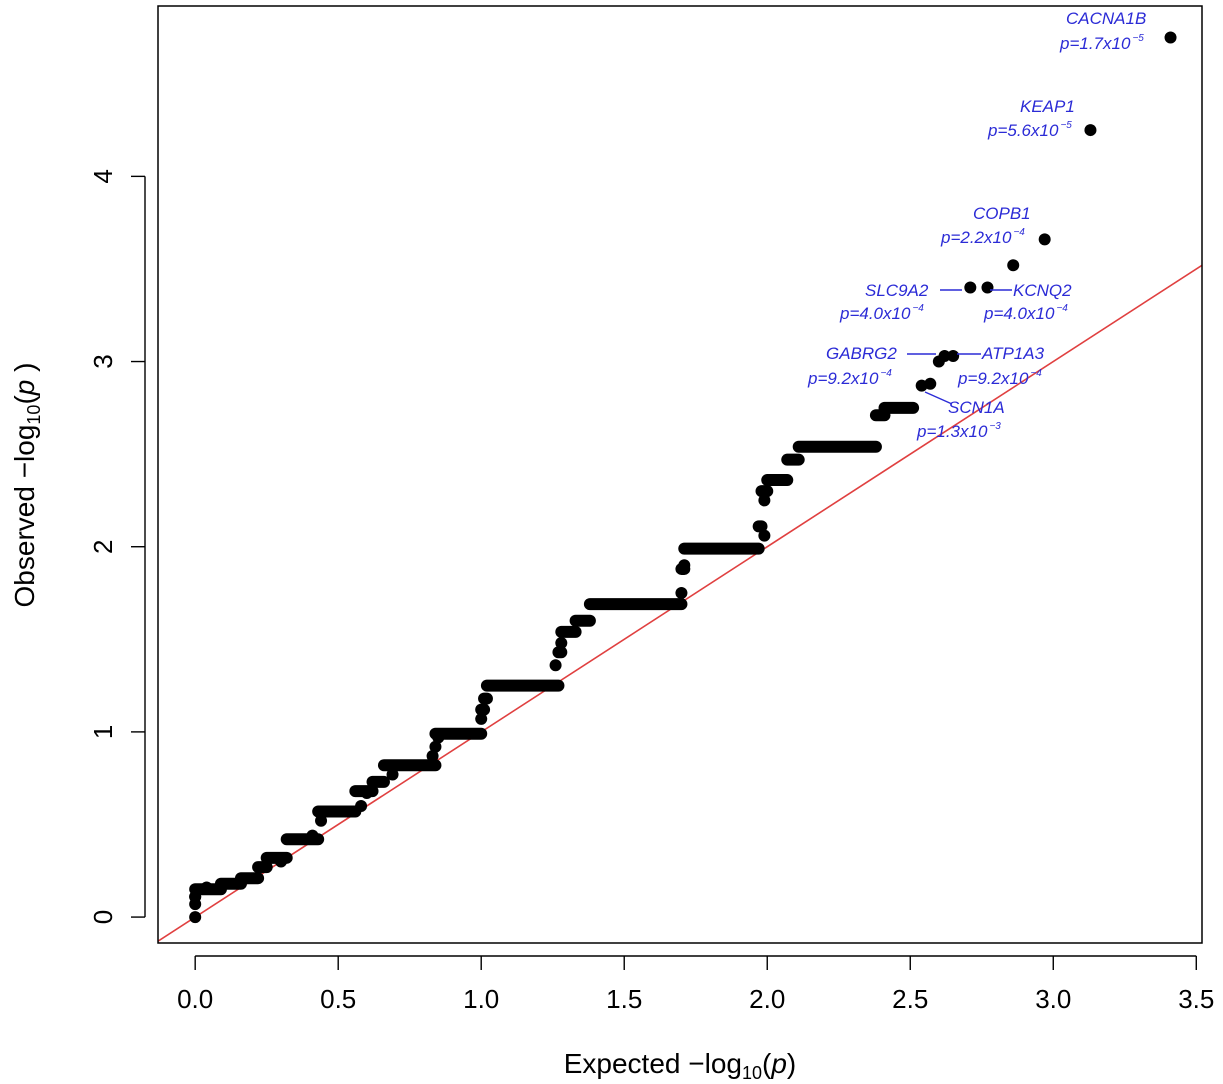 This screenshot has width=1223, height=1084. I want to click on x-axis-title-variable: p, so click(778, 1063).